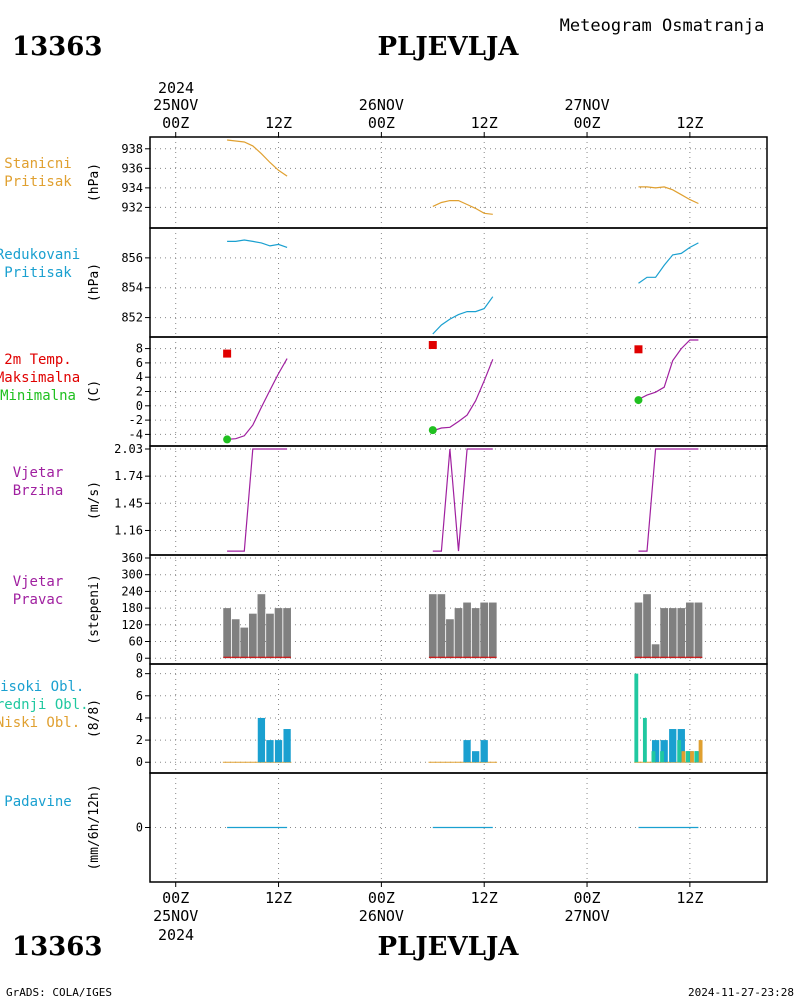 The width and height of the screenshot is (800, 1004). What do you see at coordinates (586, 123) in the screenshot?
I see `top-time-label: 00Z` at bounding box center [586, 123].